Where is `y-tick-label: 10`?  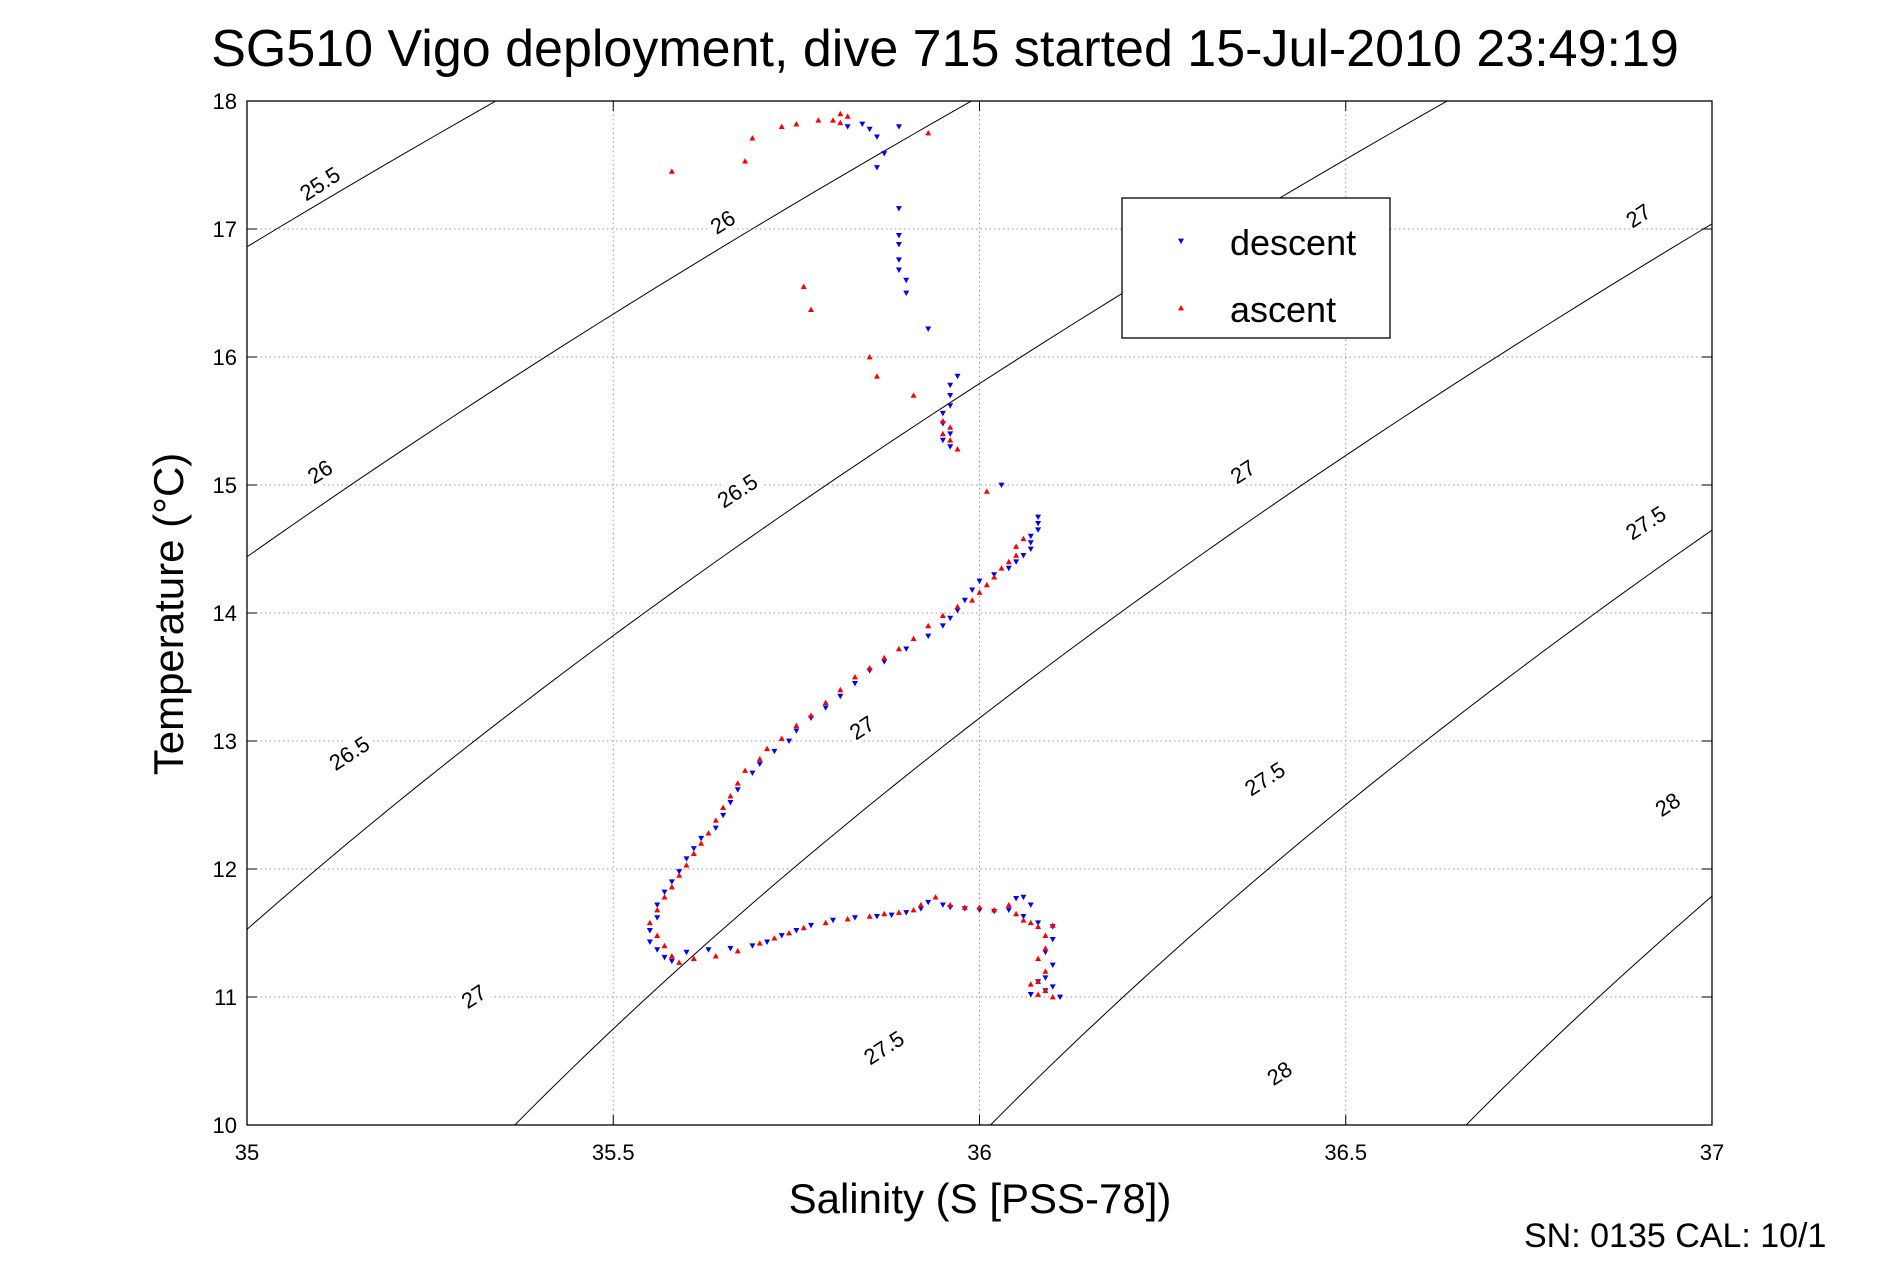 y-tick-label: 10 is located at coordinates (225, 1125).